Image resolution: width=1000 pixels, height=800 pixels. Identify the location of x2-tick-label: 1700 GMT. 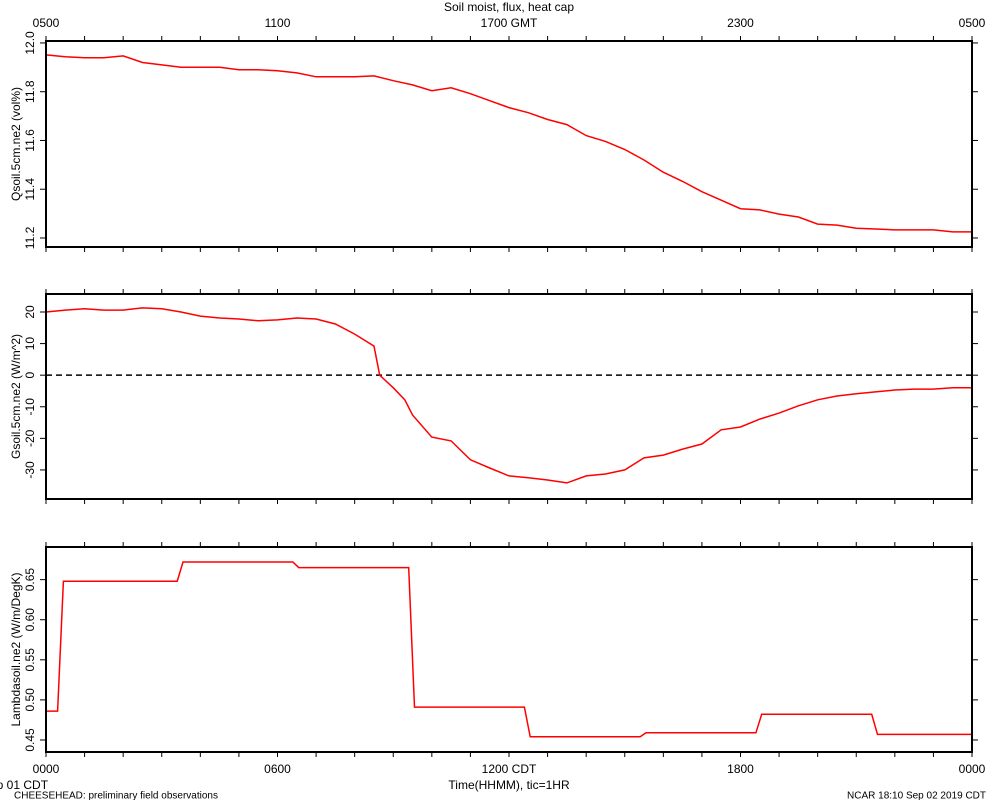
(509, 23).